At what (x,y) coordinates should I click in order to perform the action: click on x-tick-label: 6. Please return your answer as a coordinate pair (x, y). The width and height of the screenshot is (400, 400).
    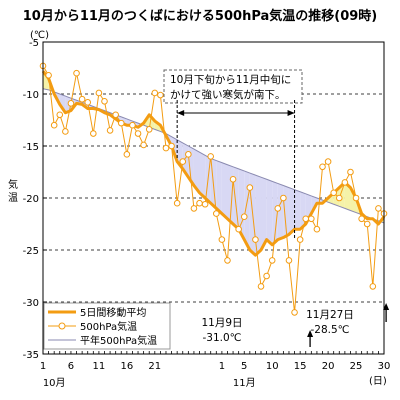
    Looking at the image, I should click on (71, 366).